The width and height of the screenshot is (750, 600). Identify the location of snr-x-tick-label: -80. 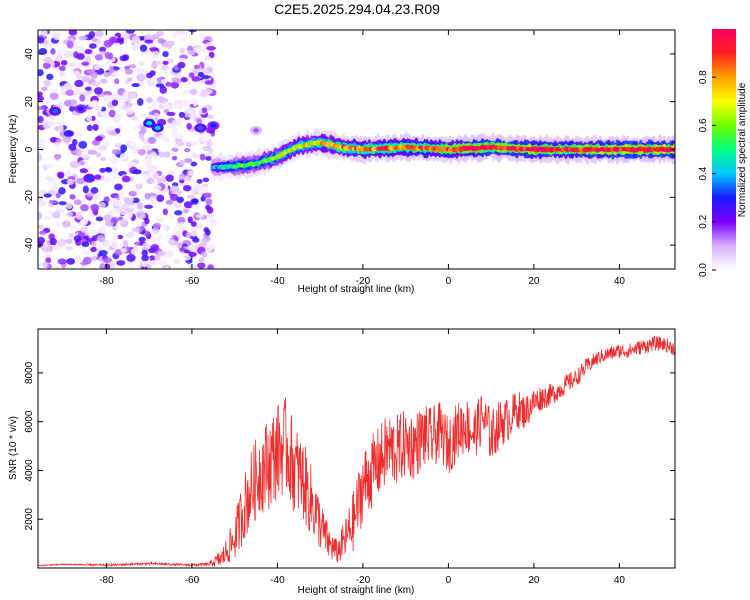
(106, 580).